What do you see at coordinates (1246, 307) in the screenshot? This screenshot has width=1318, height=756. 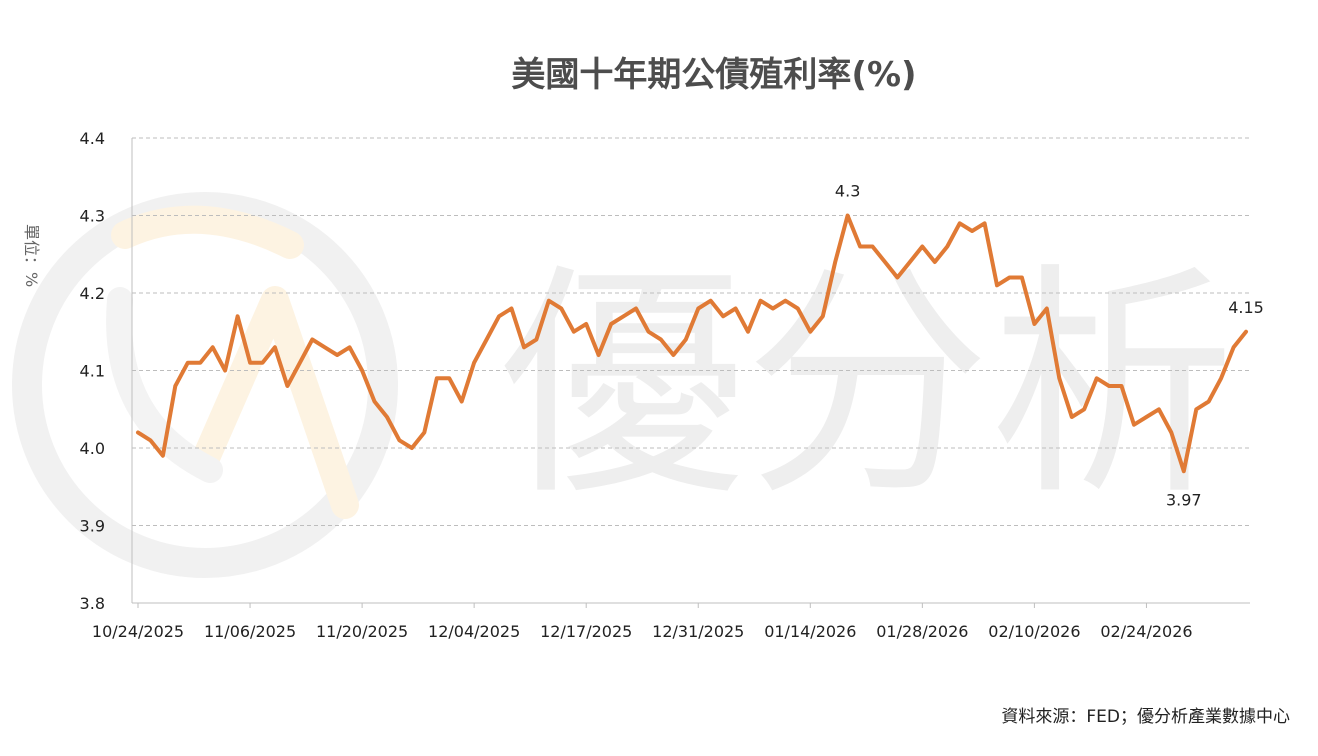 I see `data-label: 4.15` at bounding box center [1246, 307].